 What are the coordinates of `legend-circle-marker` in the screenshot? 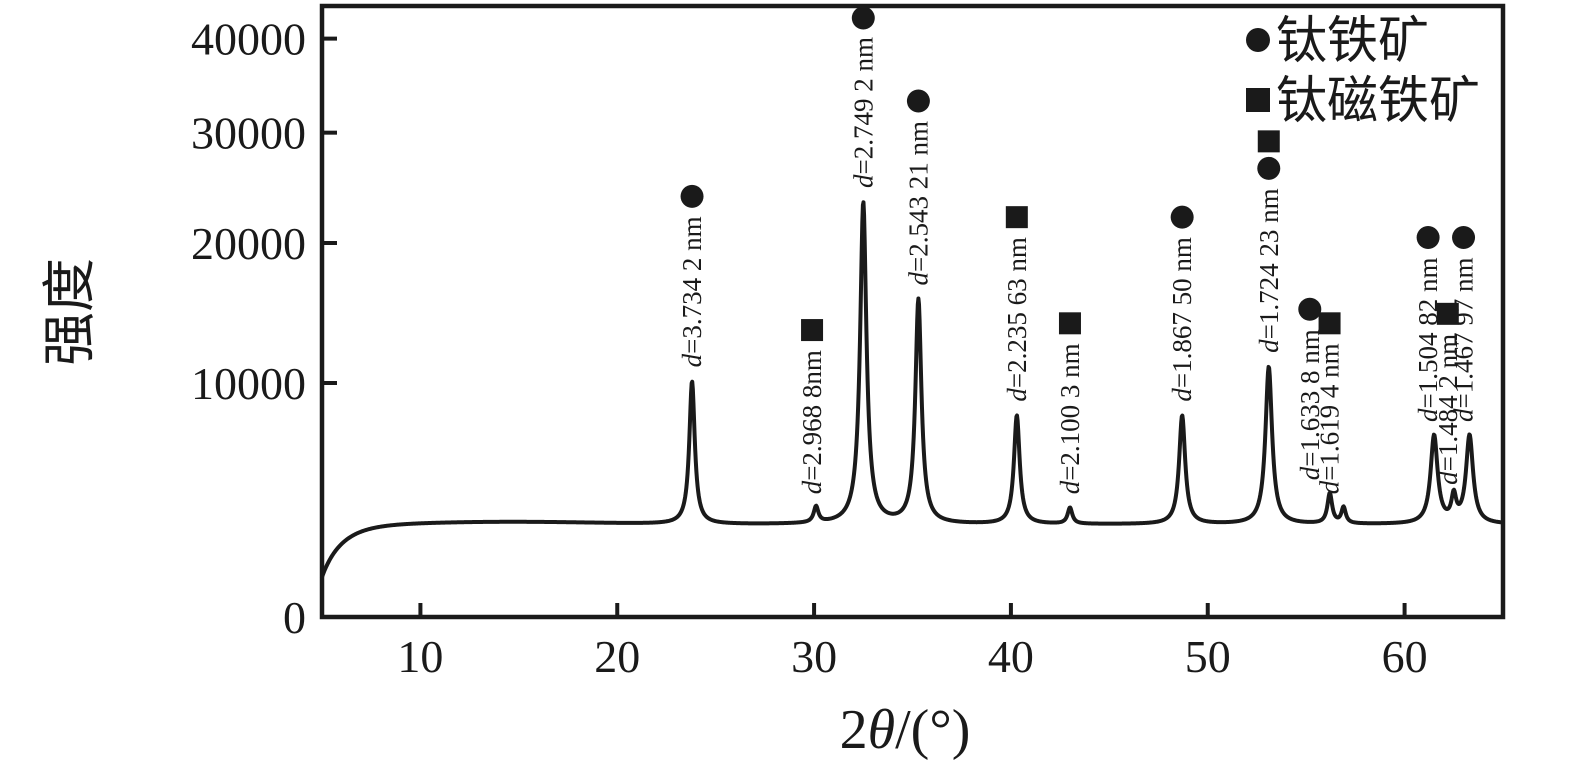 It's located at (1258, 40).